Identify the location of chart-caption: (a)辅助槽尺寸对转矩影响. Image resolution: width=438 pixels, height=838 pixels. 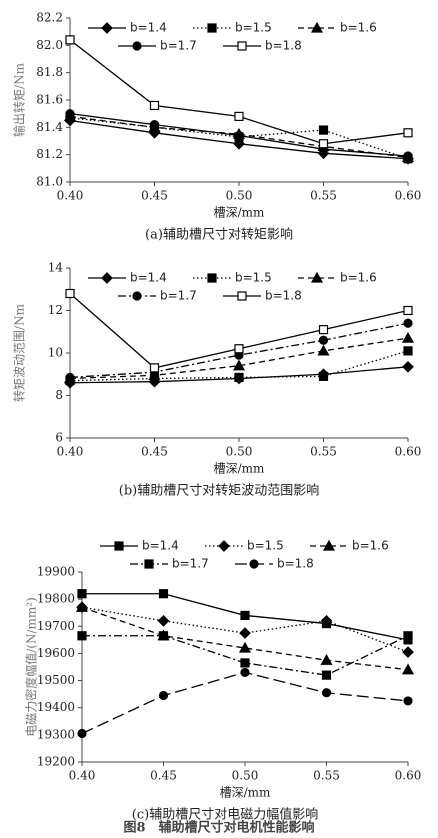
(219, 235).